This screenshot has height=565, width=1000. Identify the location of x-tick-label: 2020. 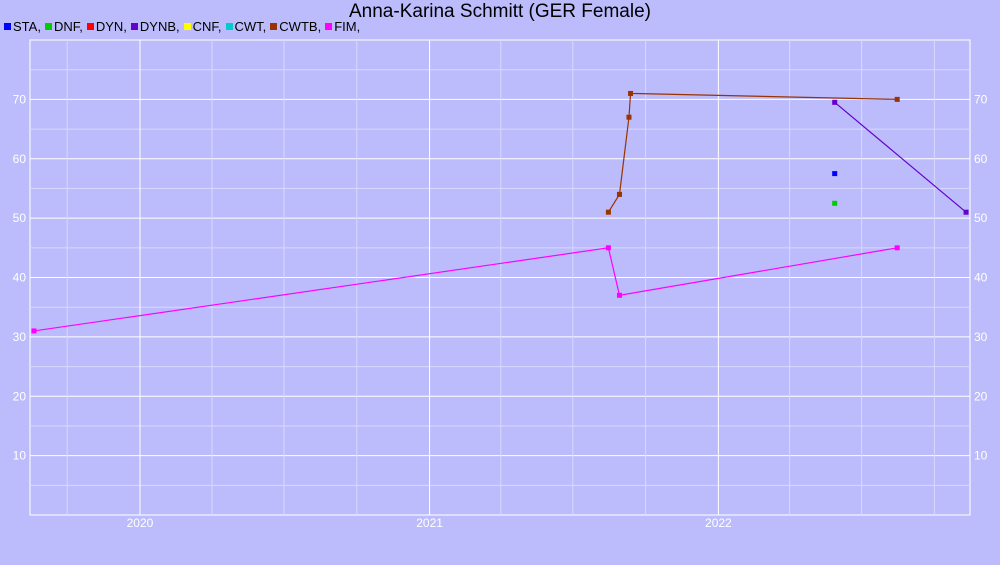
(140, 523).